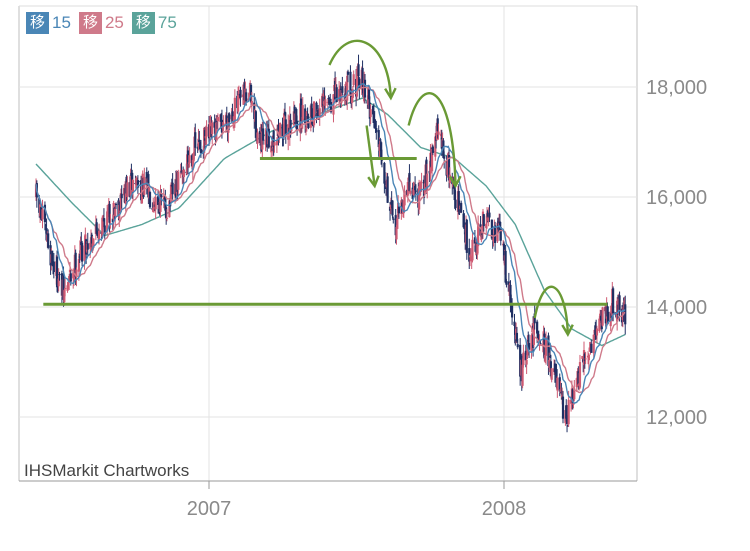  Describe the element at coordinates (372, 157) in the screenshot. I see `down-arrow` at that location.